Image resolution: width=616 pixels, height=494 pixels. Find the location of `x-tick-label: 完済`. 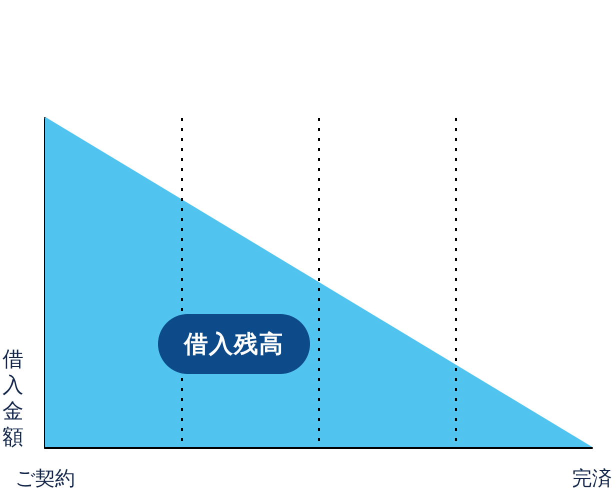

x-tick-label: 完済 is located at coordinates (592, 478).